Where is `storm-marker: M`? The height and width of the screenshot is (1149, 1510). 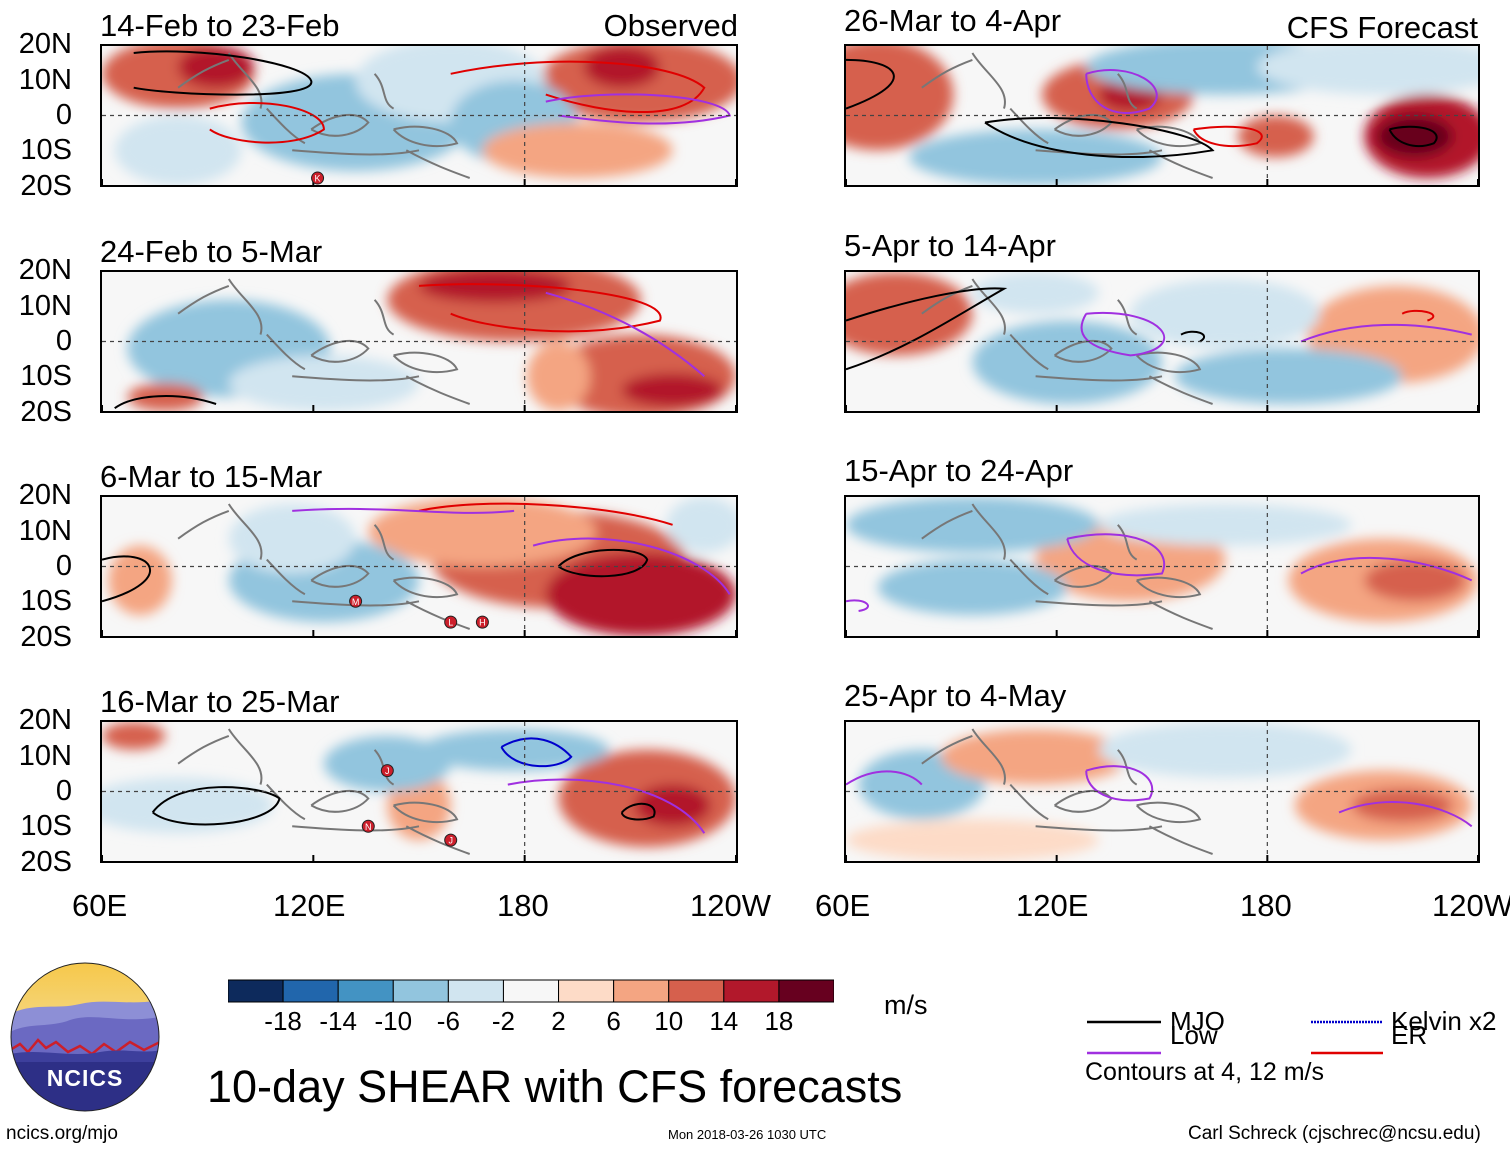
storm-marker: M is located at coordinates (356, 601).